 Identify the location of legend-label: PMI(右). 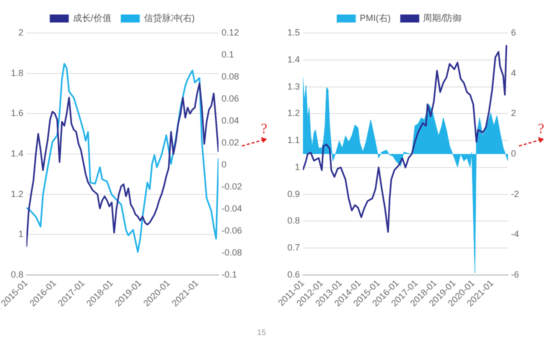
(375, 17).